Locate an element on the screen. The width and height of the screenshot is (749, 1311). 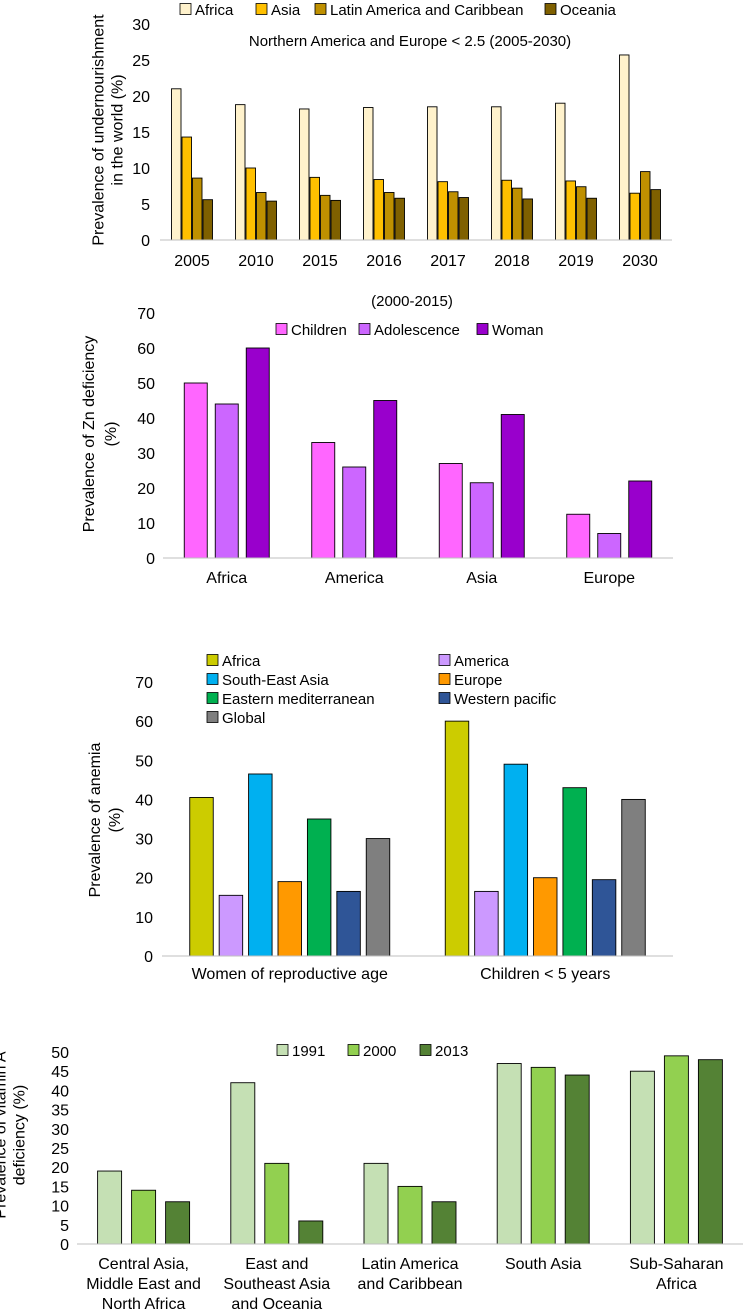
legend-label: Europe is located at coordinates (478, 680).